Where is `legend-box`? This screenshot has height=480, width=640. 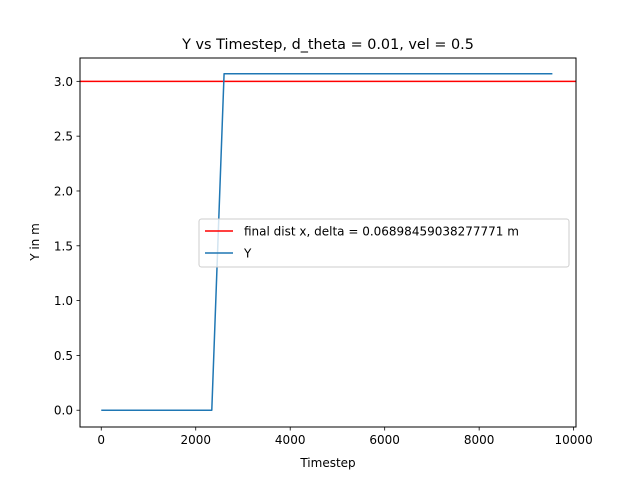
legend-box is located at coordinates (384, 243).